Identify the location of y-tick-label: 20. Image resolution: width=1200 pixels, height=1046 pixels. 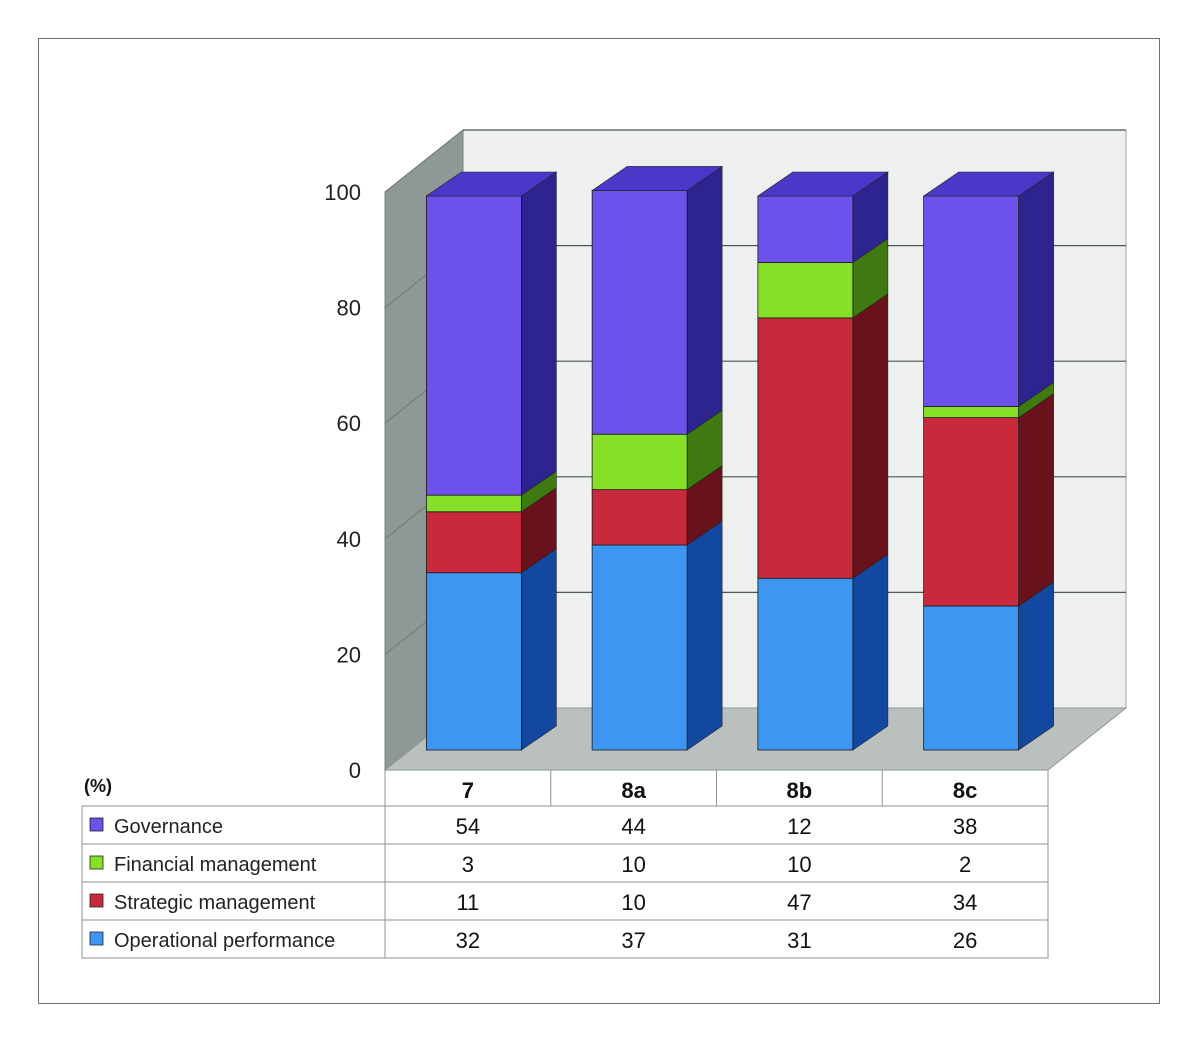
(349, 654).